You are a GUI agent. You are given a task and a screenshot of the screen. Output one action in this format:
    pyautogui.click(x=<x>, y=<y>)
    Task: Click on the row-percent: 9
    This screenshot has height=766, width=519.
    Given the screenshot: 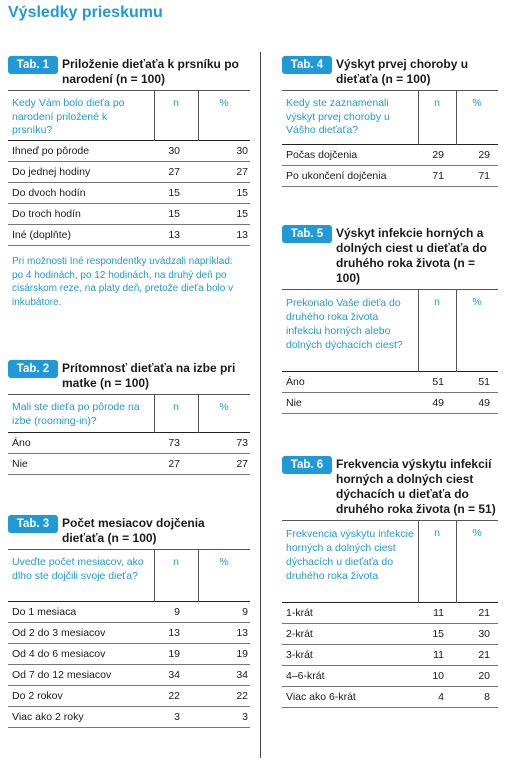 What is the action you would take?
    pyautogui.click(x=245, y=612)
    